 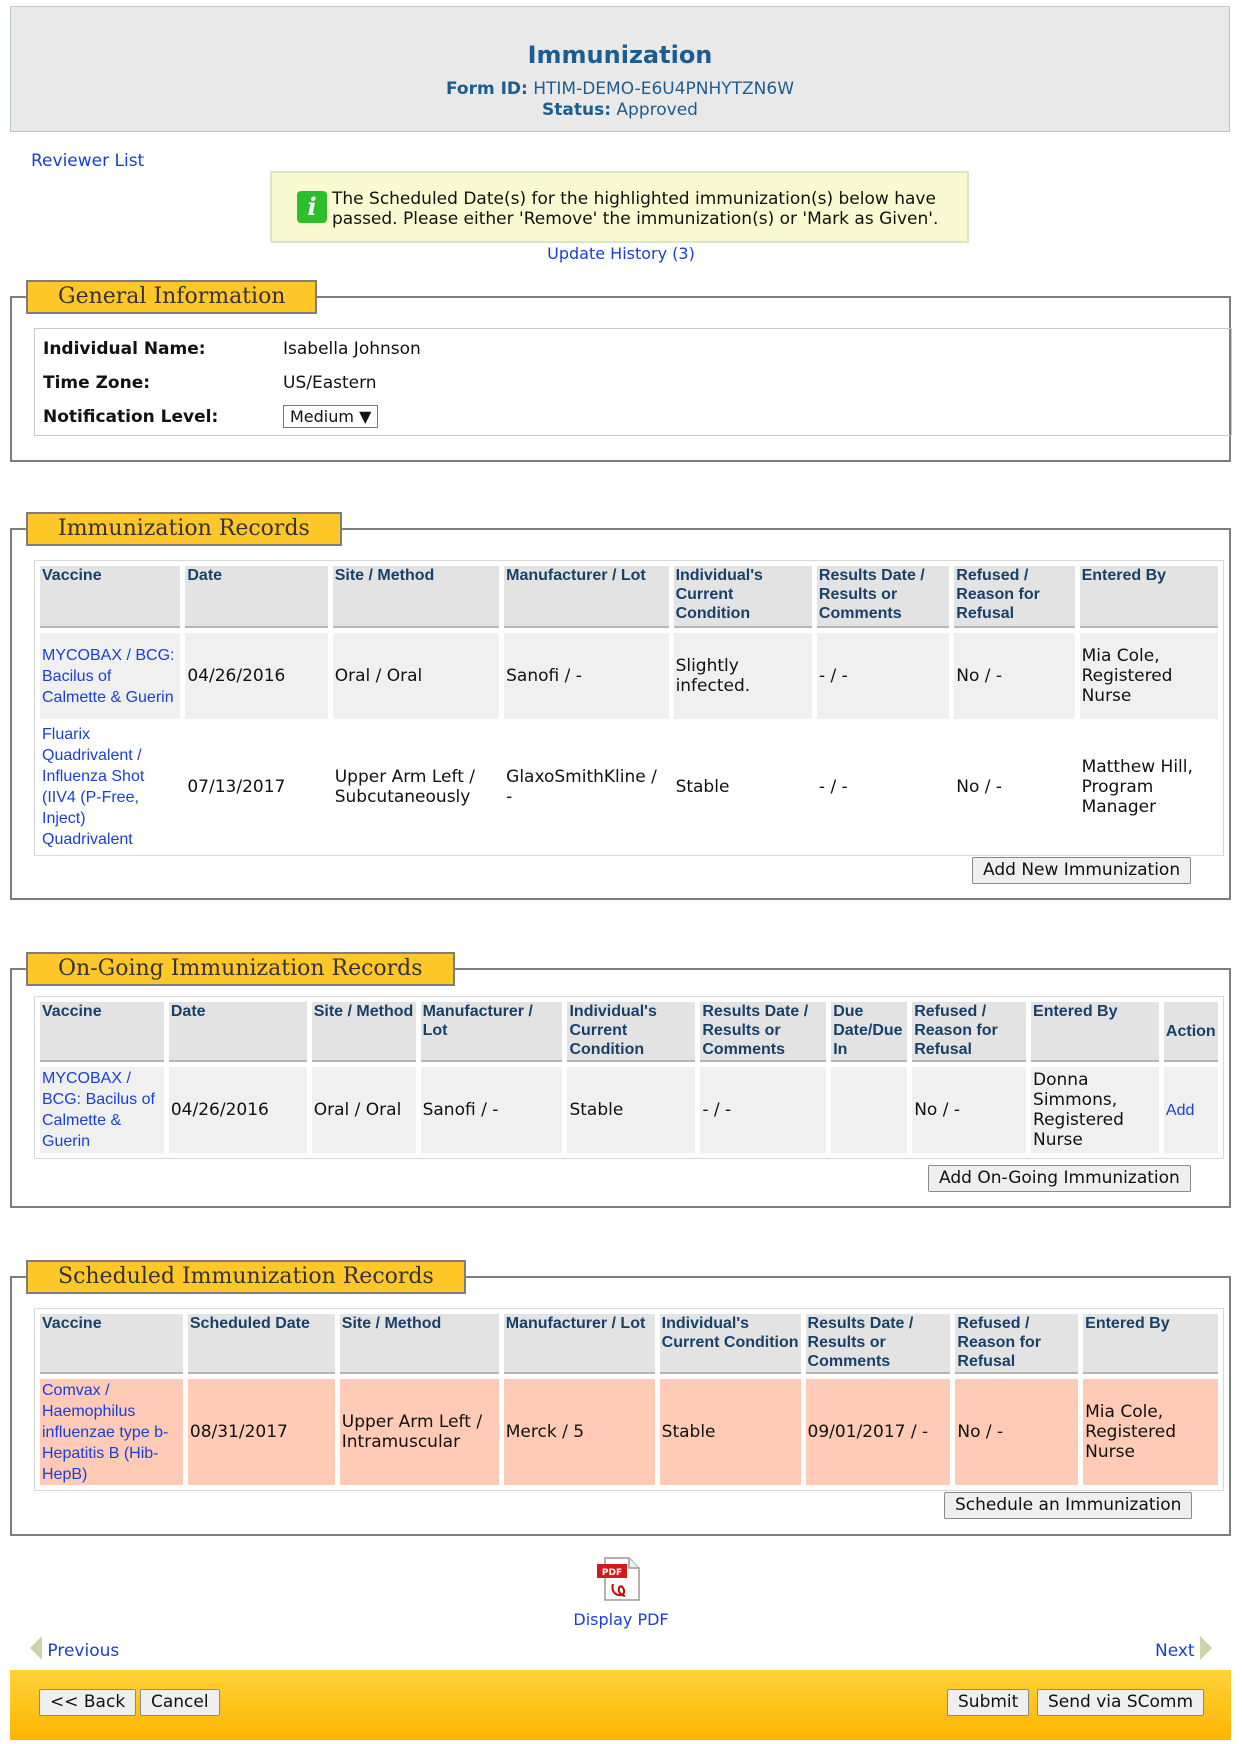 What do you see at coordinates (1059, 1178) in the screenshot?
I see `add-ongoing-immunization-button: Add On-Going Immunization` at bounding box center [1059, 1178].